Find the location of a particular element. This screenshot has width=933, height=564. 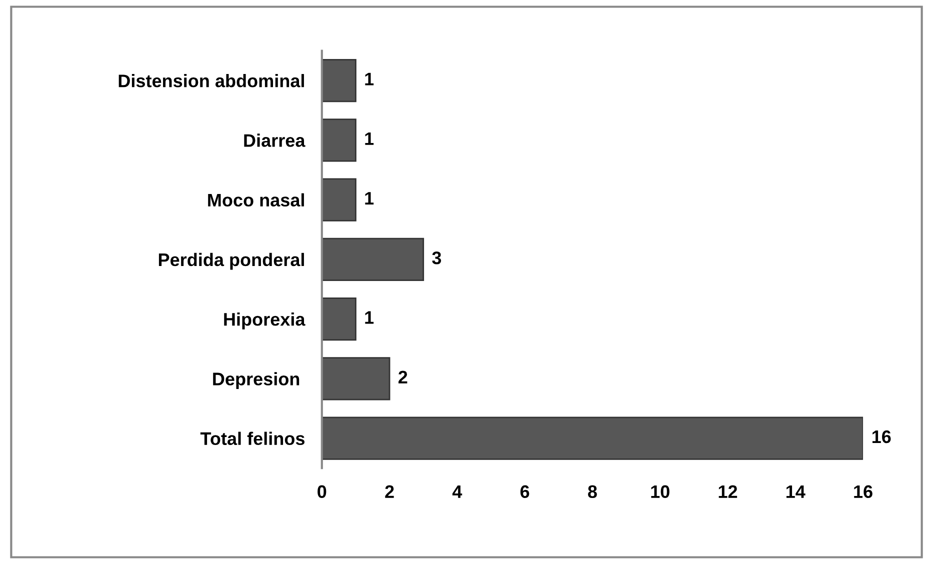

y-tick-label: Total felinos is located at coordinates (252, 439).